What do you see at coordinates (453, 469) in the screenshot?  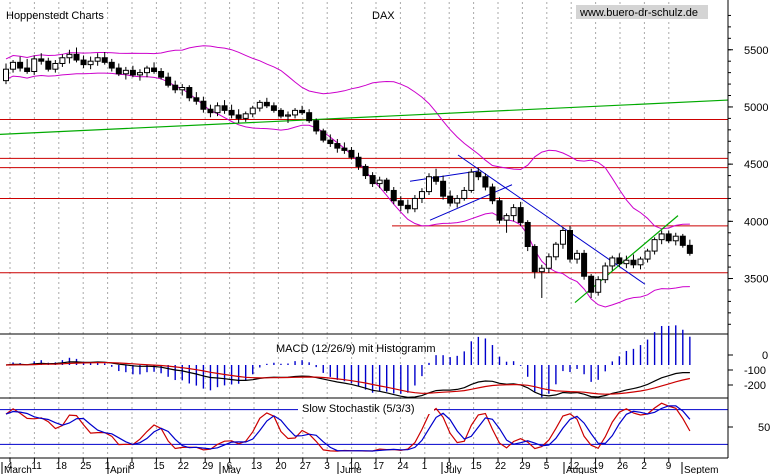 I see `month-label: July` at bounding box center [453, 469].